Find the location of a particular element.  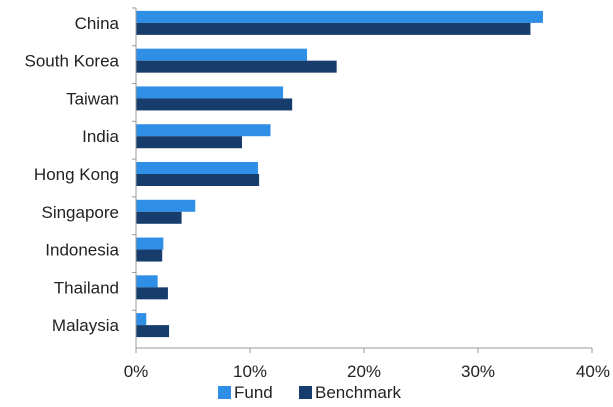

category-label: Thailand is located at coordinates (86, 287).